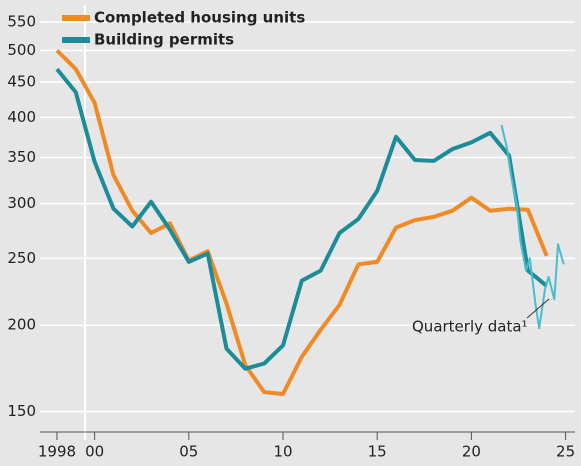 This screenshot has width=581, height=466. What do you see at coordinates (183, 29) in the screenshot?
I see `legend: Completed housing units Building permits` at bounding box center [183, 29].